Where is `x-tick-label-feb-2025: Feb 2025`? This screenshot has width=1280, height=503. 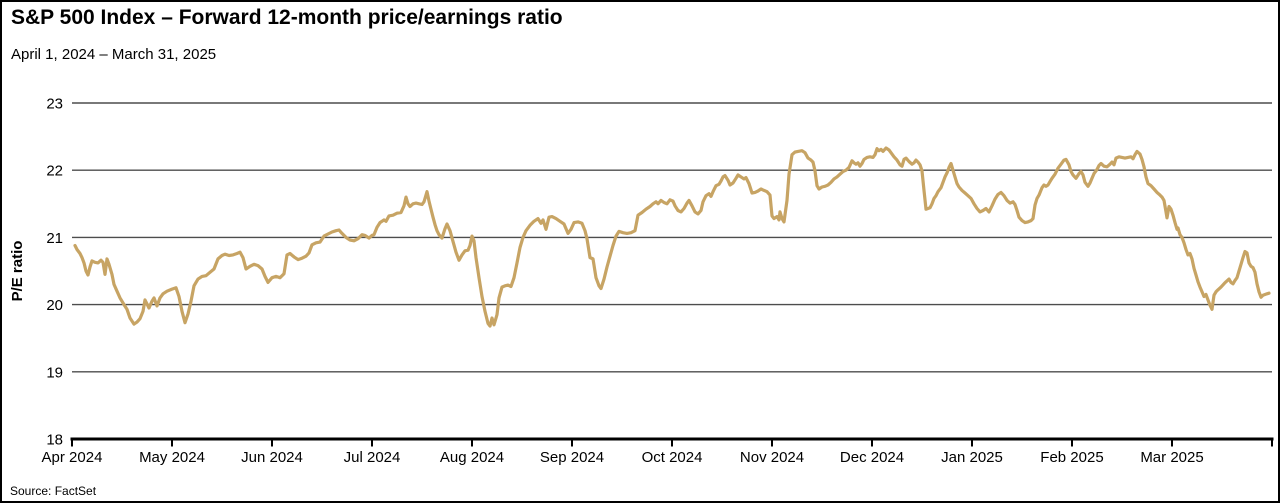
x-tick-label-feb-2025: Feb 2025 is located at coordinates (1071, 457).